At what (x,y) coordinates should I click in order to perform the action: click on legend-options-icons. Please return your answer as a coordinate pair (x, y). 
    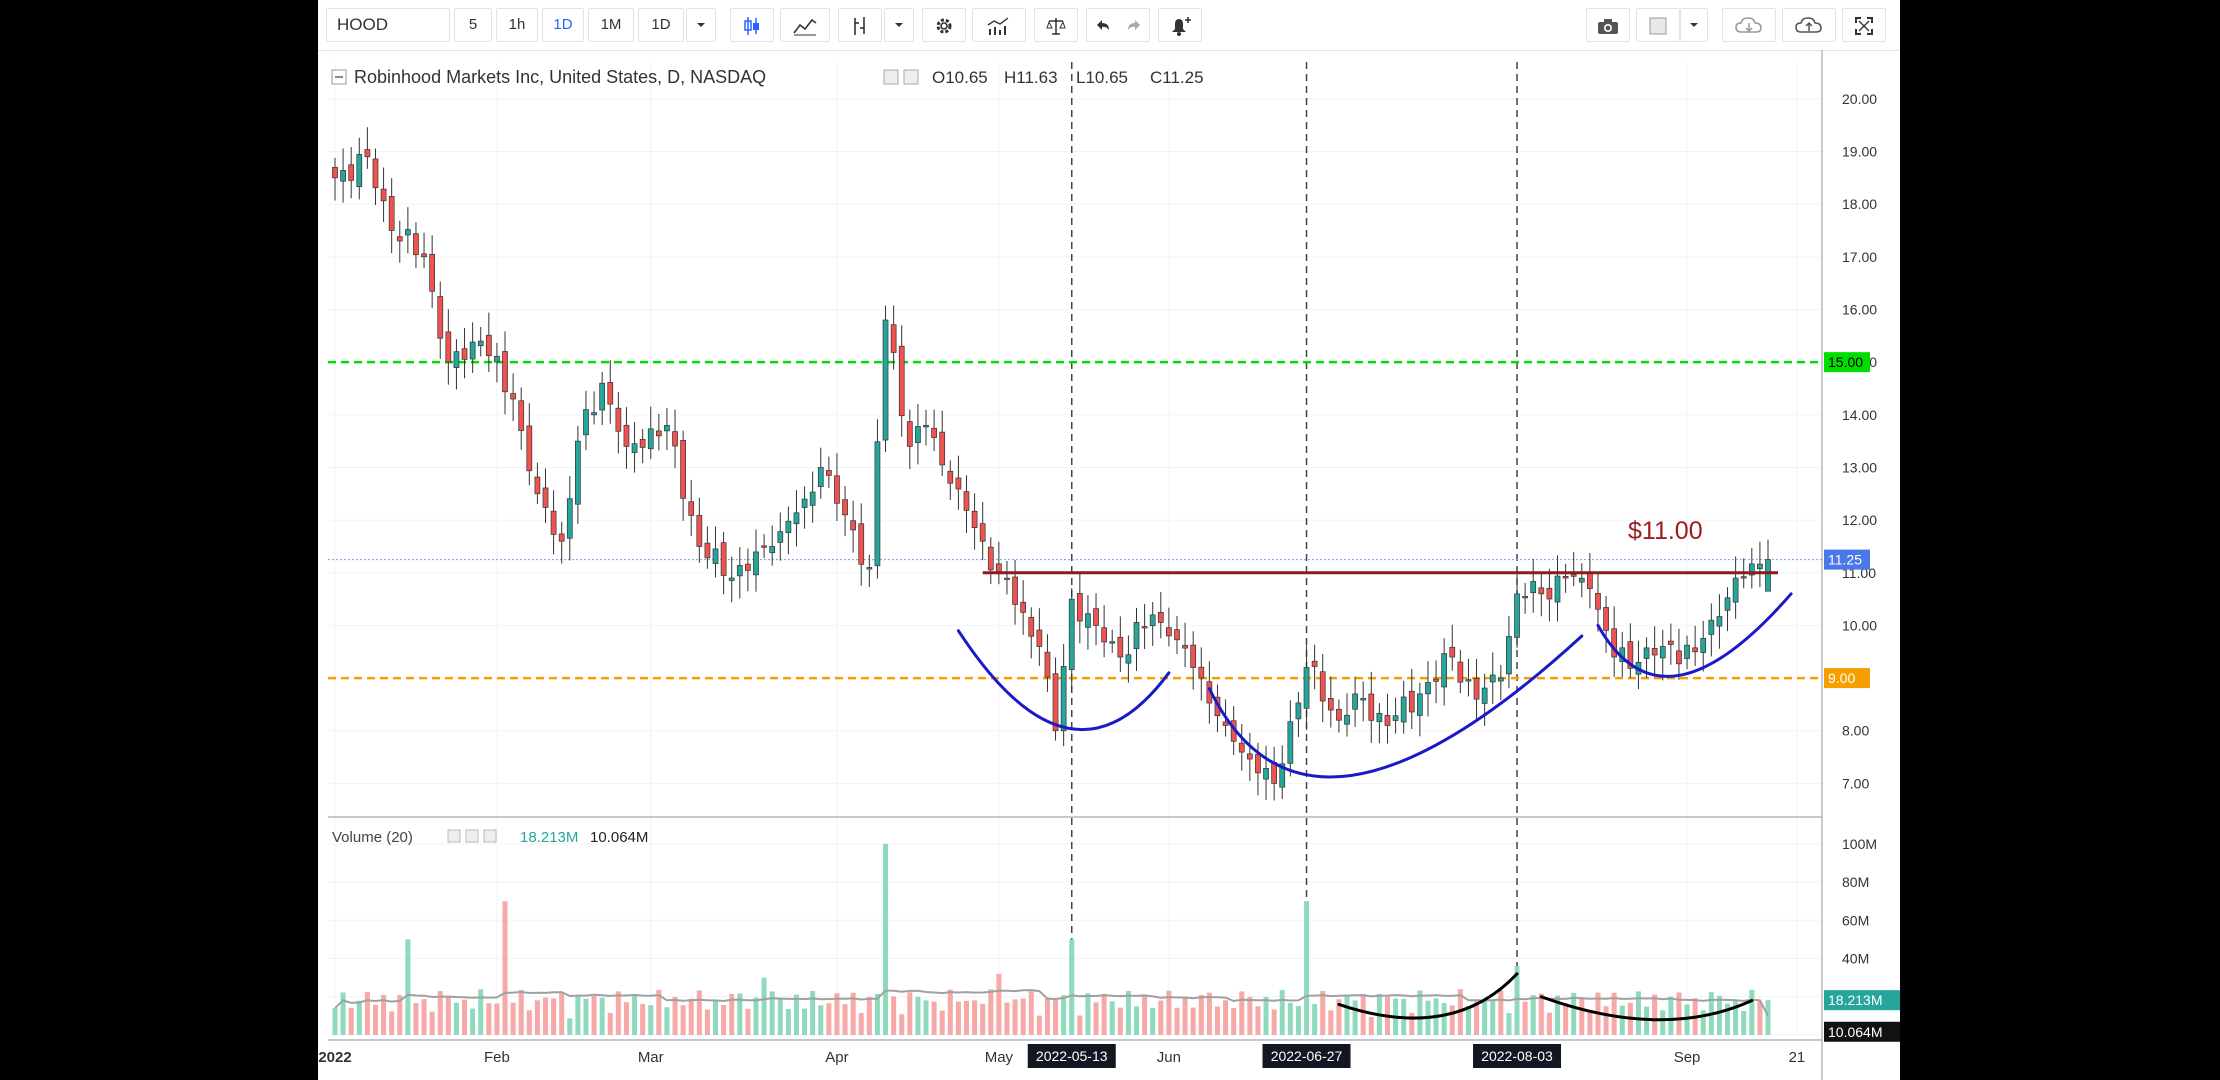
    Looking at the image, I should click on (901, 77).